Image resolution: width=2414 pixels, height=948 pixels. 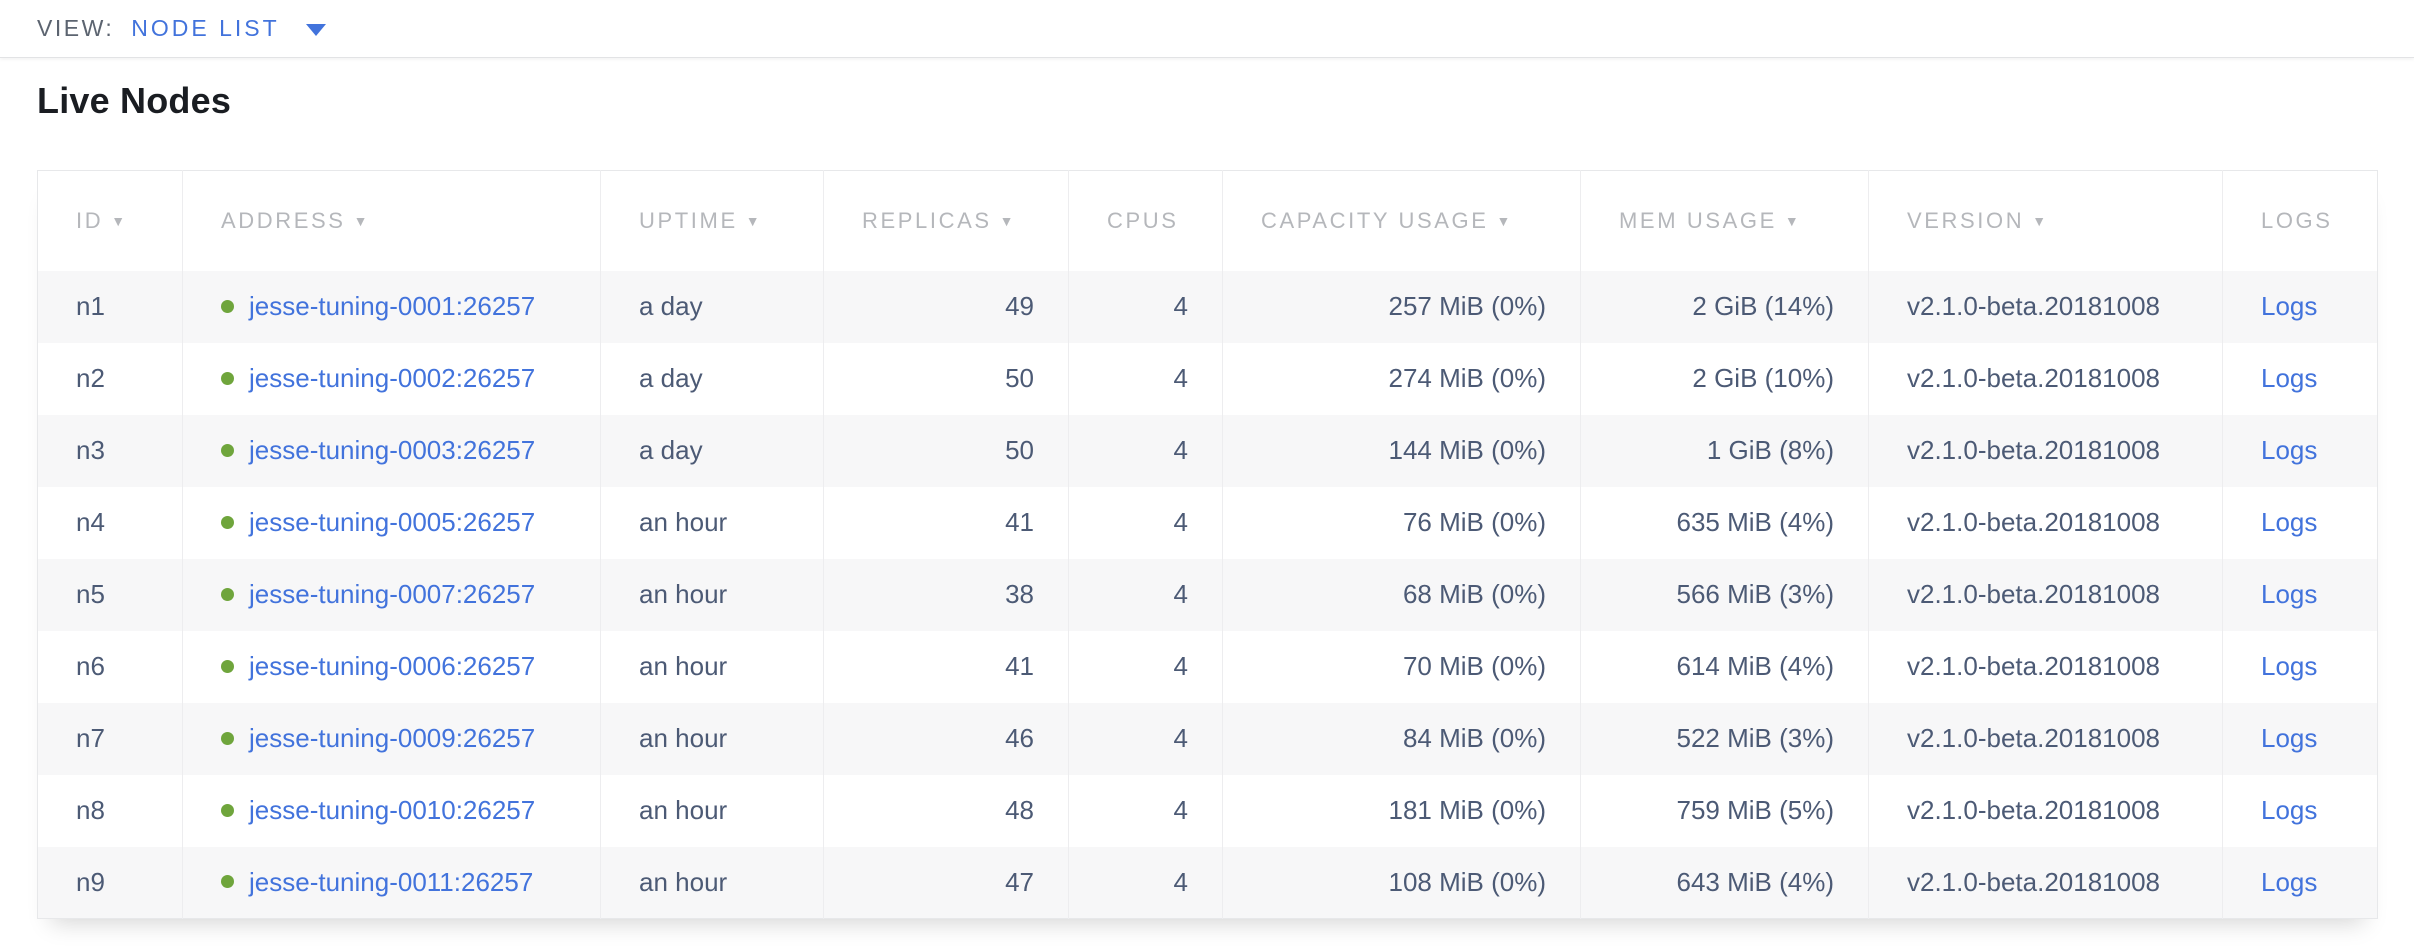 I want to click on cell-id: n9, so click(x=110, y=883).